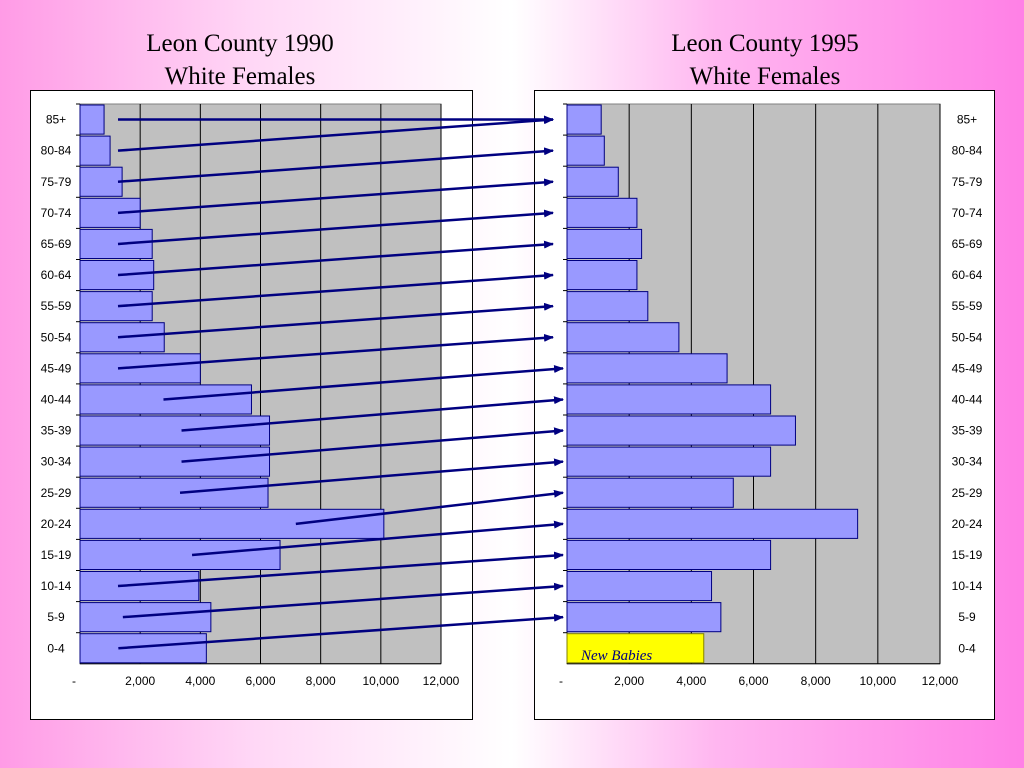  I want to click on left-x-tick-label: 6,000, so click(260, 681).